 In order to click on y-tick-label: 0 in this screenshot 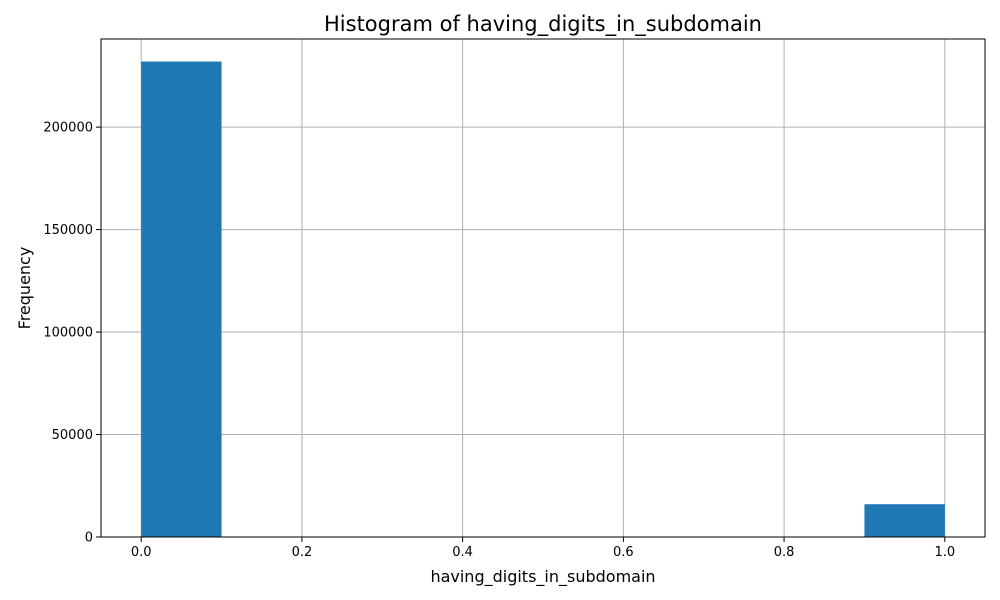, I will do `click(89, 538)`.